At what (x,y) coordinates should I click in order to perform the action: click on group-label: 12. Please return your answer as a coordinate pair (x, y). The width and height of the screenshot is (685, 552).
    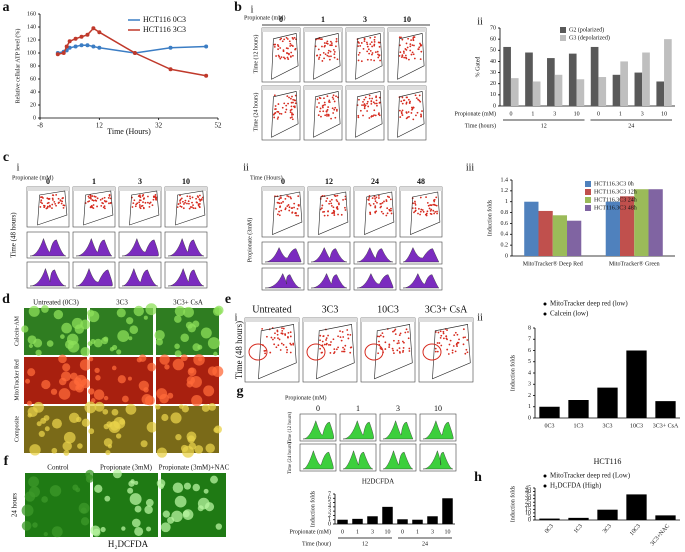
    Looking at the image, I should click on (365, 544).